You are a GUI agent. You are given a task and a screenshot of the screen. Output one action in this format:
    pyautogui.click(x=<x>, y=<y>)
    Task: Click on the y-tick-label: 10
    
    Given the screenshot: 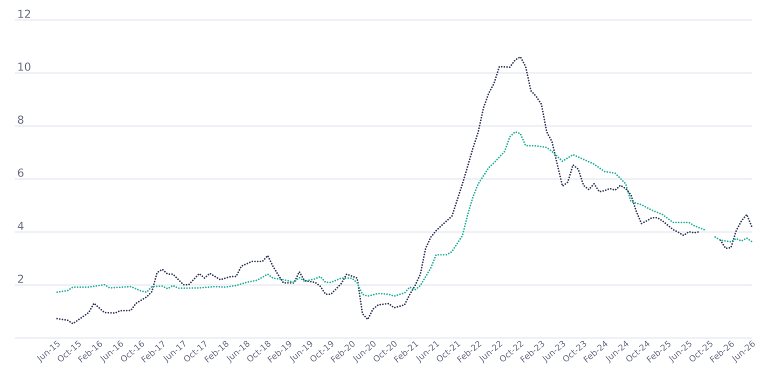 What is the action you would take?
    pyautogui.click(x=24, y=66)
    